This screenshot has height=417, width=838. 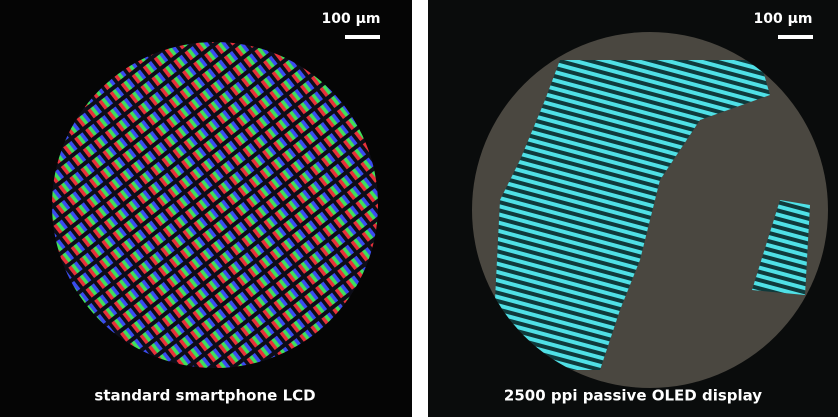 What do you see at coordinates (633, 396) in the screenshot?
I see `caption: 2500 ppi passive OLED display` at bounding box center [633, 396].